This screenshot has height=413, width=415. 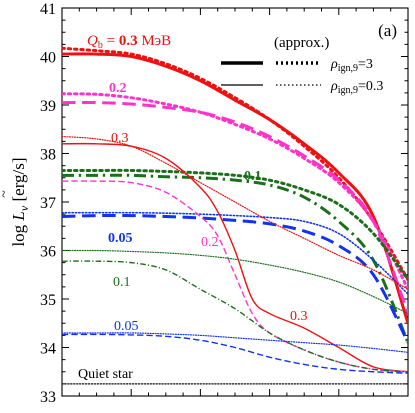 I want to click on y-tick-label: 35, so click(x=48, y=300).